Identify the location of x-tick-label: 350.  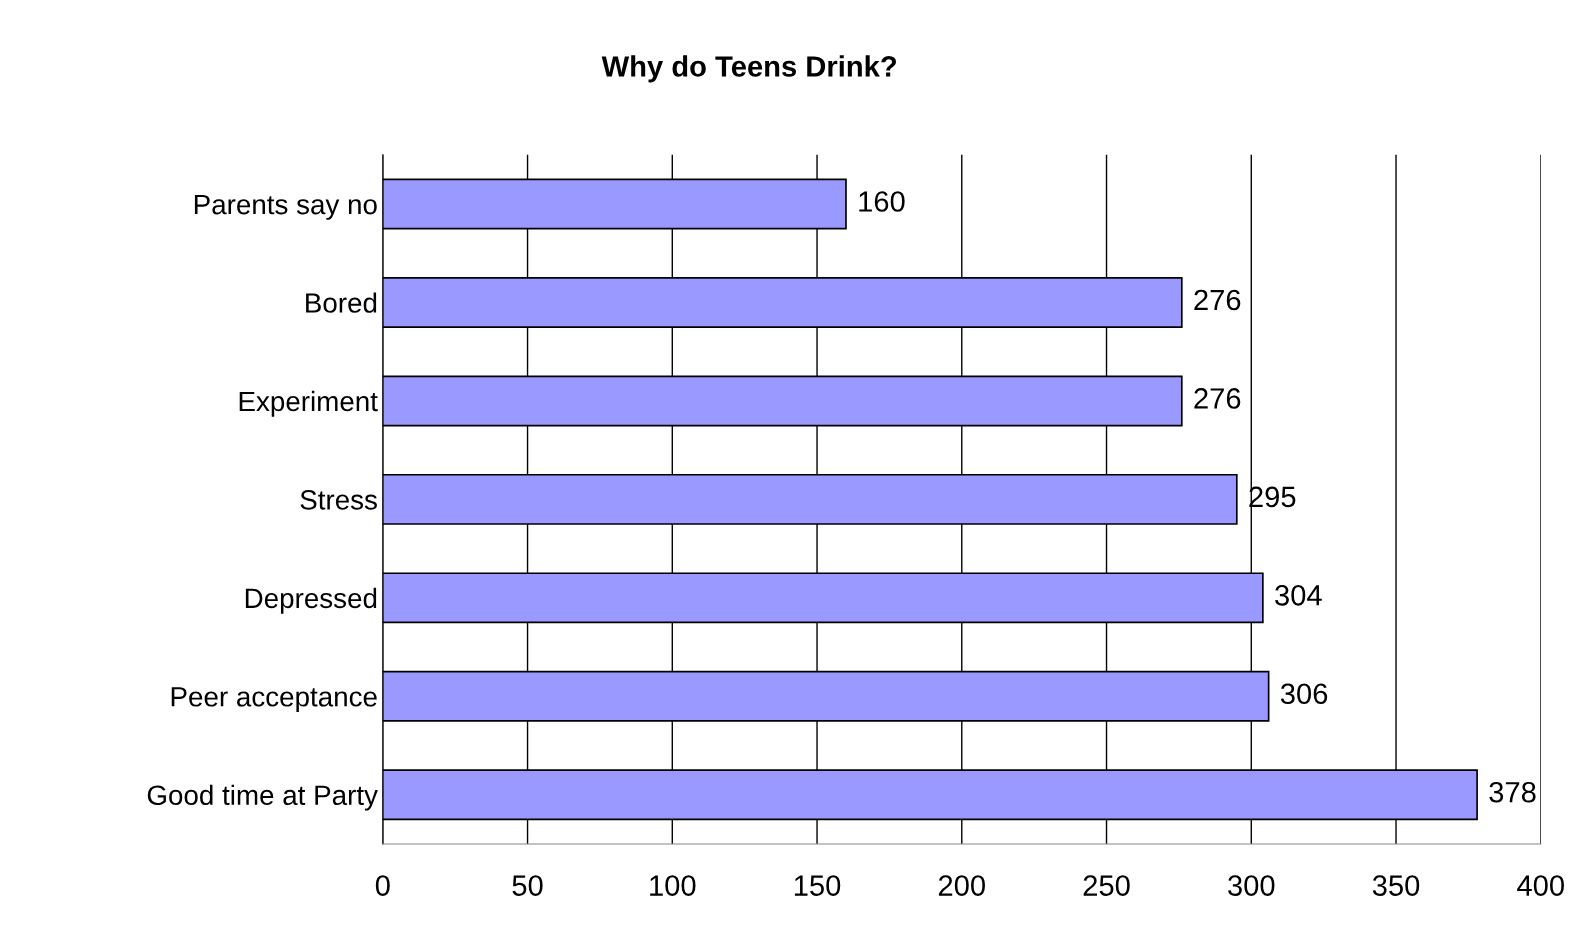
(1396, 885).